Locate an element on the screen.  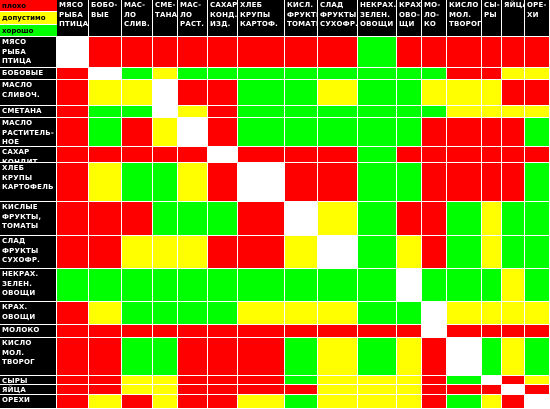
column-header-6: ХЛЕБ КРУПЫ КАРТОФ. is located at coordinates (261, 18).